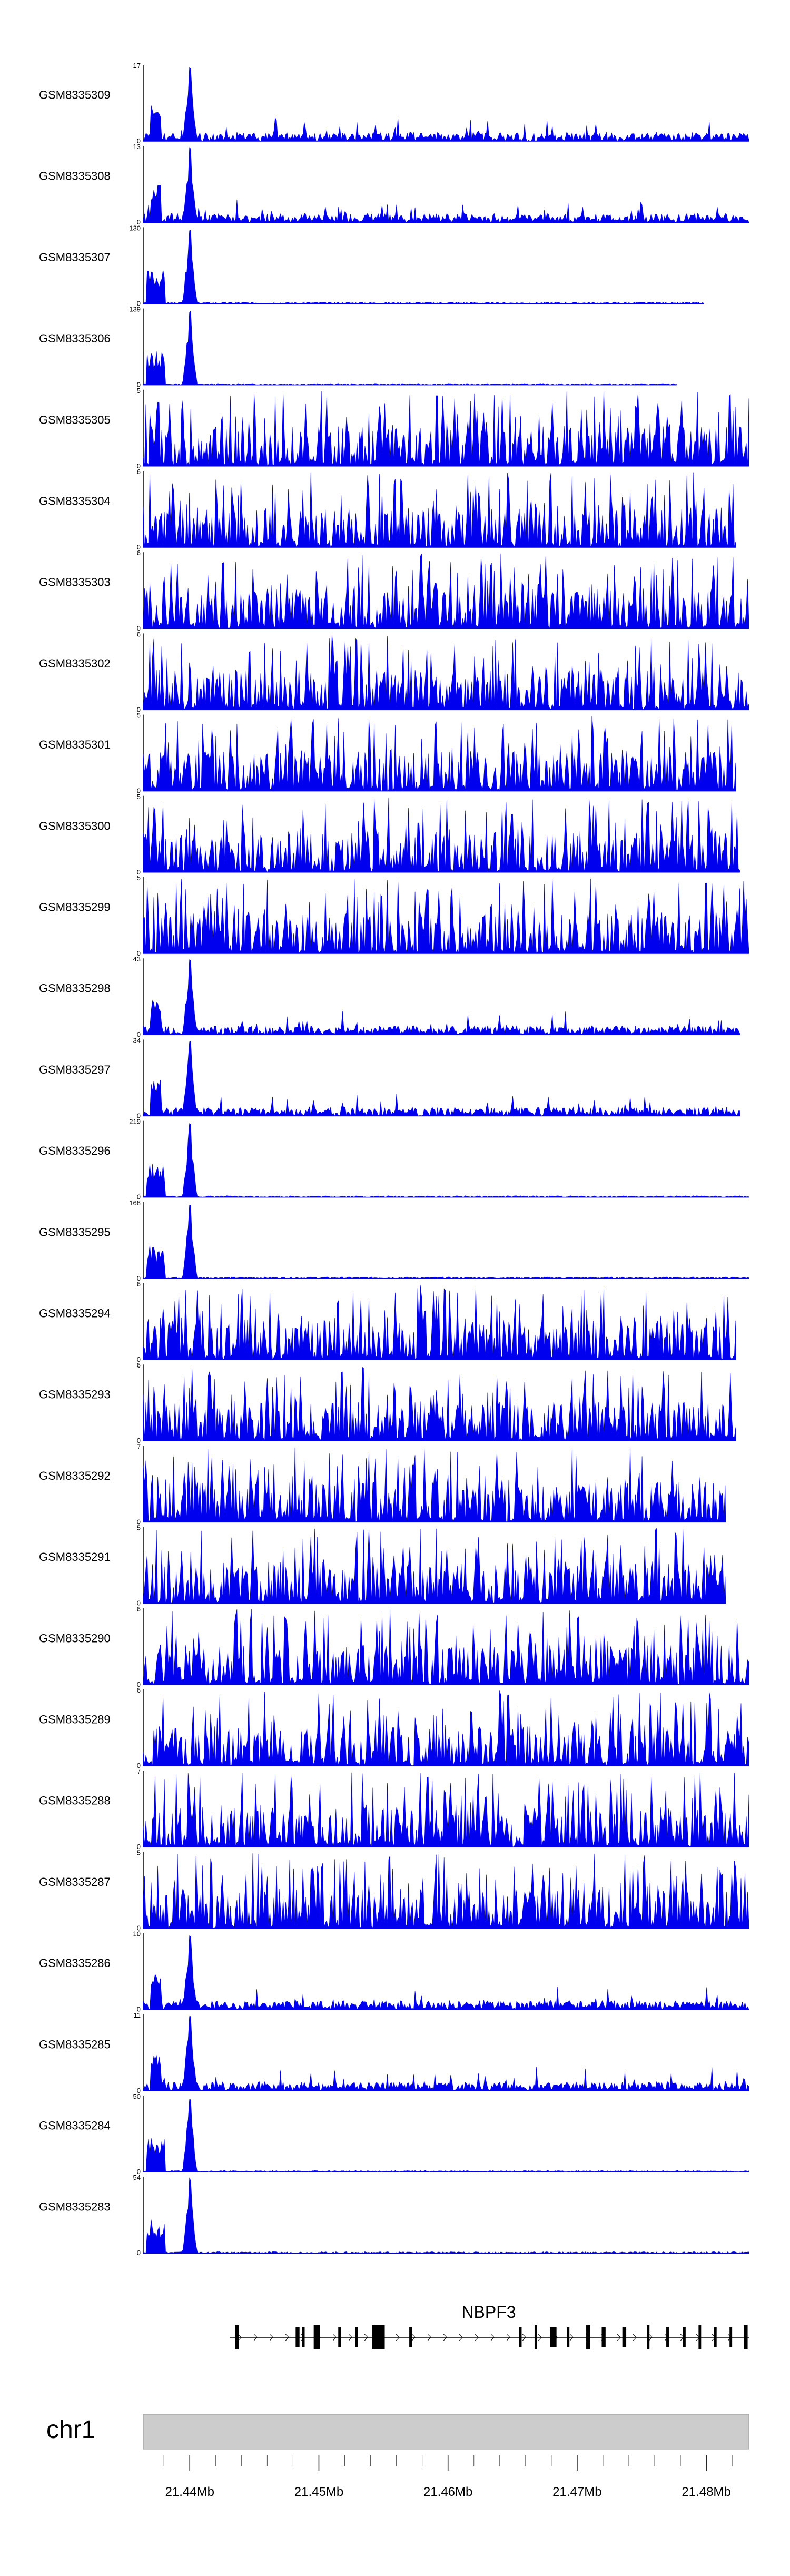 Image resolution: width=790 pixels, height=2576 pixels. Describe the element at coordinates (137, 959) in the screenshot. I see `y-max-label: 43` at that location.